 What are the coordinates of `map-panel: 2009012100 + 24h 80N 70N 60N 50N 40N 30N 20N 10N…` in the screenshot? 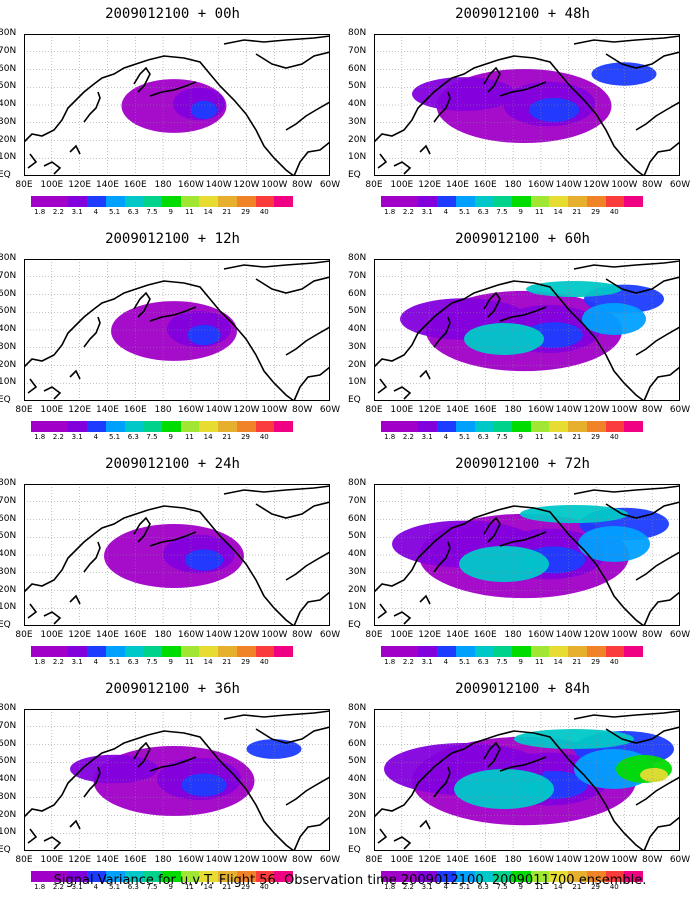 It's located at (172, 561).